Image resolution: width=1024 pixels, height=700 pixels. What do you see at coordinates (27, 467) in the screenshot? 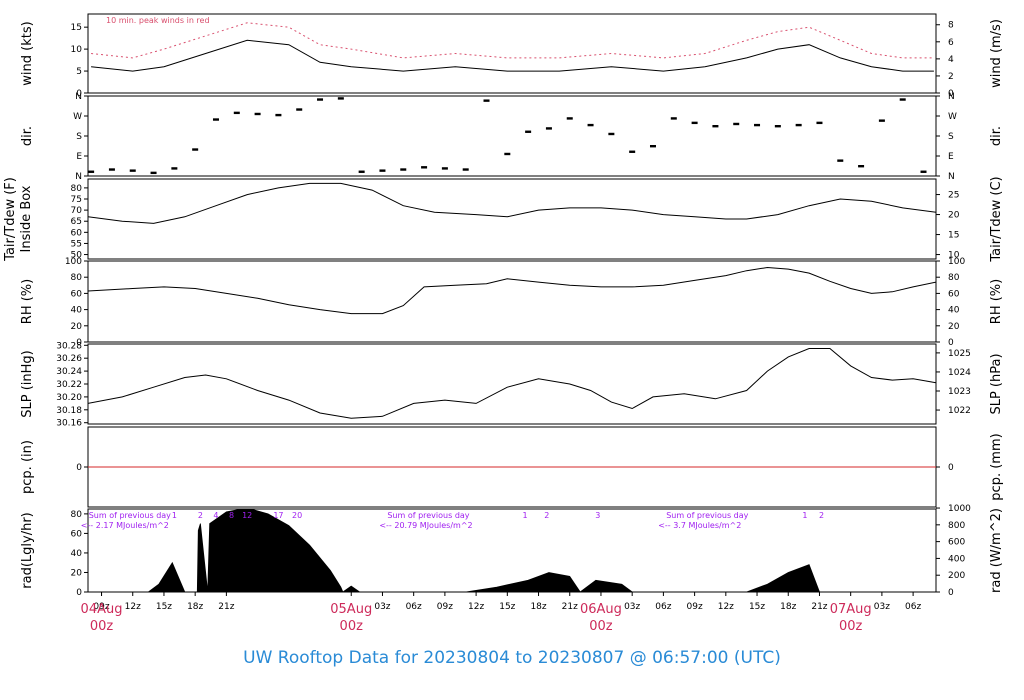
I see `ylabel-left: pcp. (in)` at bounding box center [27, 467].